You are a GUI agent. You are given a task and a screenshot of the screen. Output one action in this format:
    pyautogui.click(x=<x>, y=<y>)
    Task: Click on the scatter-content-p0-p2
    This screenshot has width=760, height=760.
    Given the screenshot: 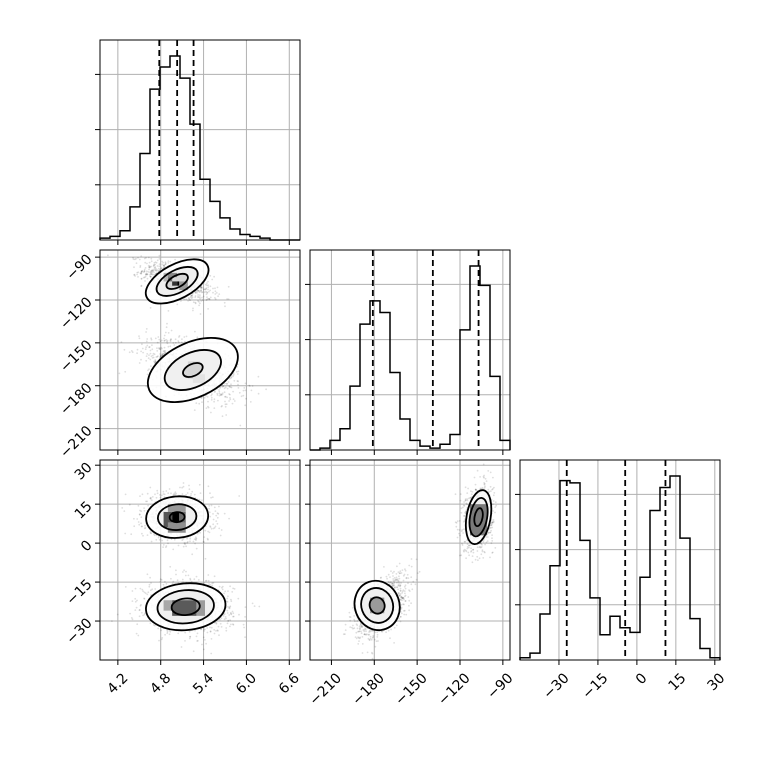 What is the action you would take?
    pyautogui.click(x=200, y=560)
    